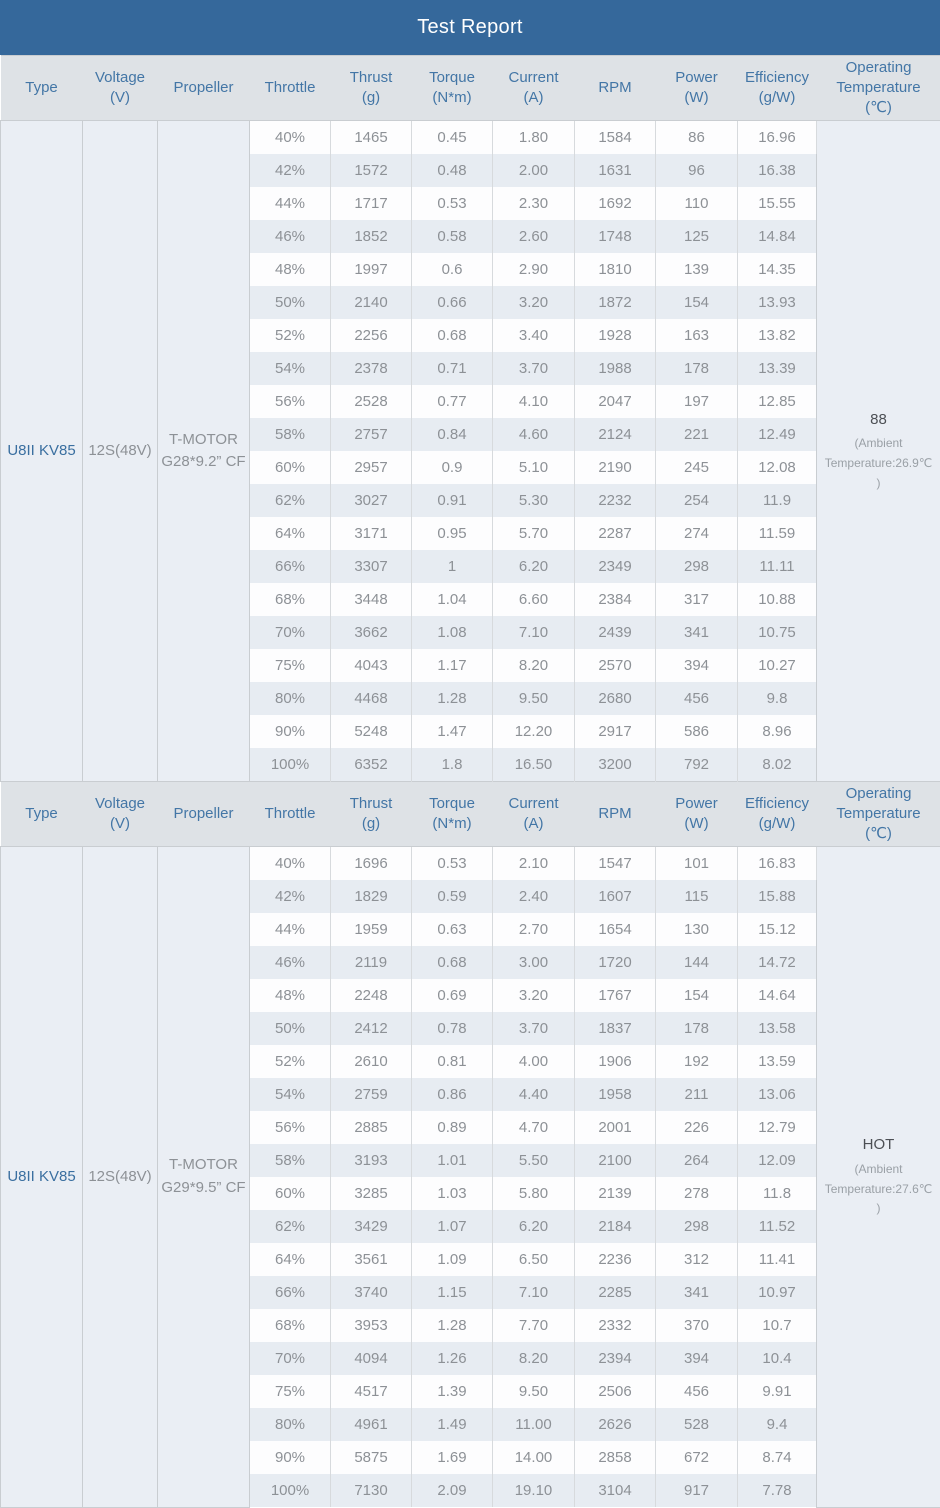 The width and height of the screenshot is (940, 1508). I want to click on value-cell-torque: 1.03, so click(452, 1193).